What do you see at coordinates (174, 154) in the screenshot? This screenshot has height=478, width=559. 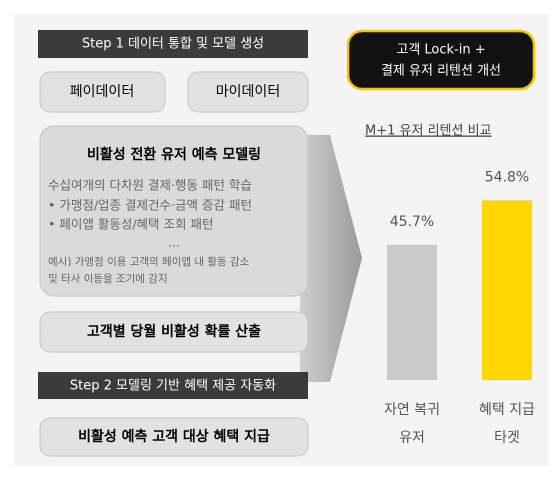 I see `model-title: 비활성 전환 유저 예측 모델링` at bounding box center [174, 154].